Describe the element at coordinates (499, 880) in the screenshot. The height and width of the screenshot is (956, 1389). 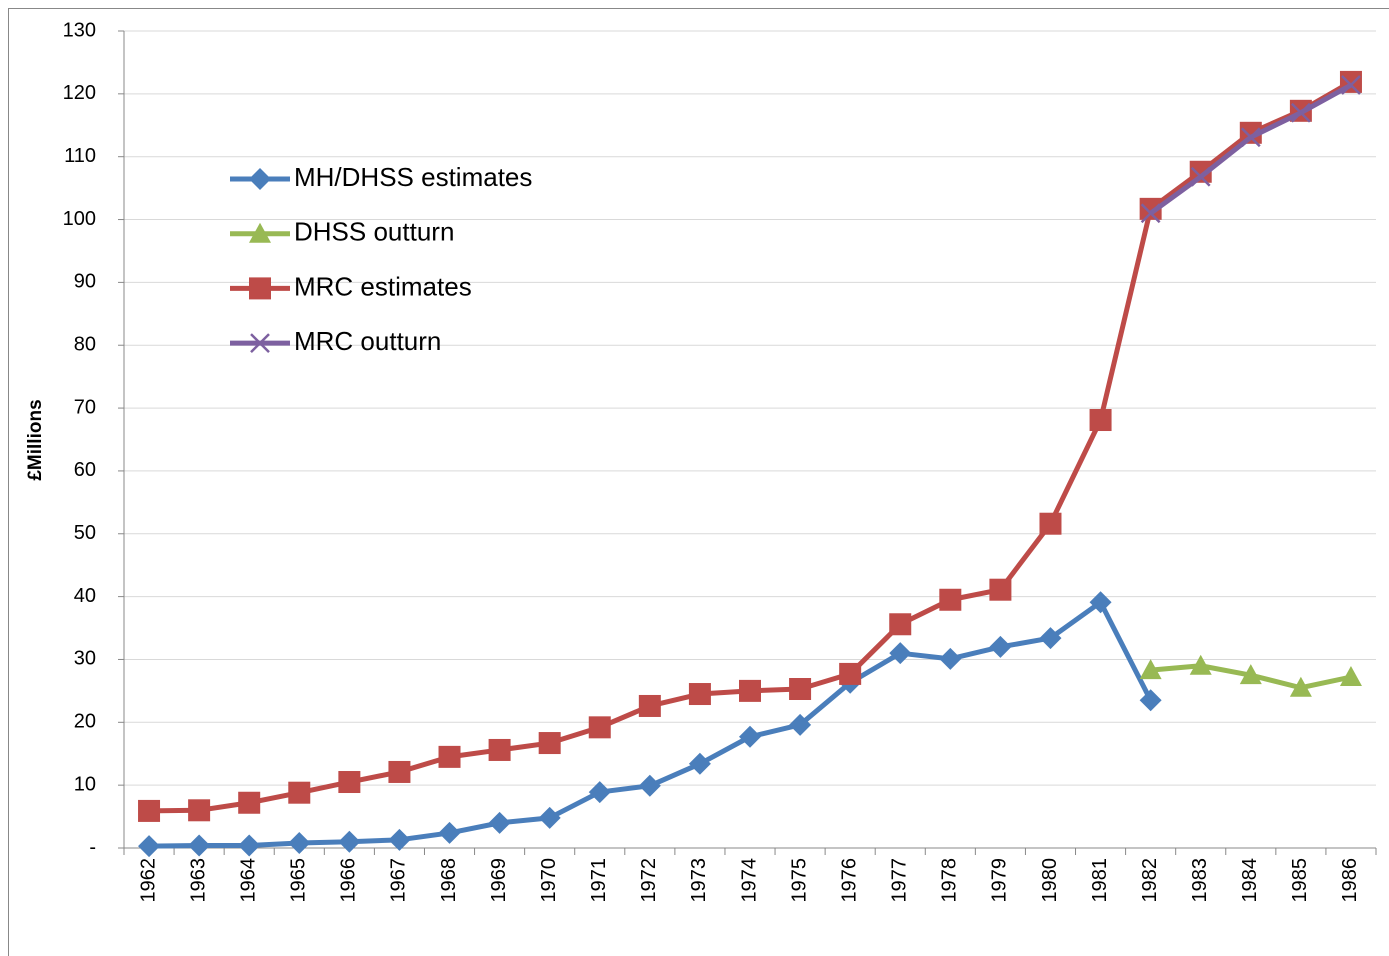
I see `x-tick-label: 1969` at that location.